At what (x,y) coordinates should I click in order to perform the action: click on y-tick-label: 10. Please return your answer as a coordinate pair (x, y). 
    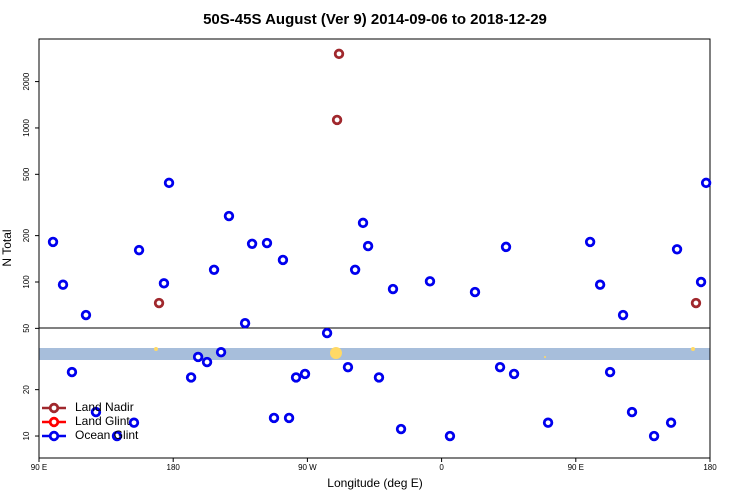
    Looking at the image, I should click on (26, 435).